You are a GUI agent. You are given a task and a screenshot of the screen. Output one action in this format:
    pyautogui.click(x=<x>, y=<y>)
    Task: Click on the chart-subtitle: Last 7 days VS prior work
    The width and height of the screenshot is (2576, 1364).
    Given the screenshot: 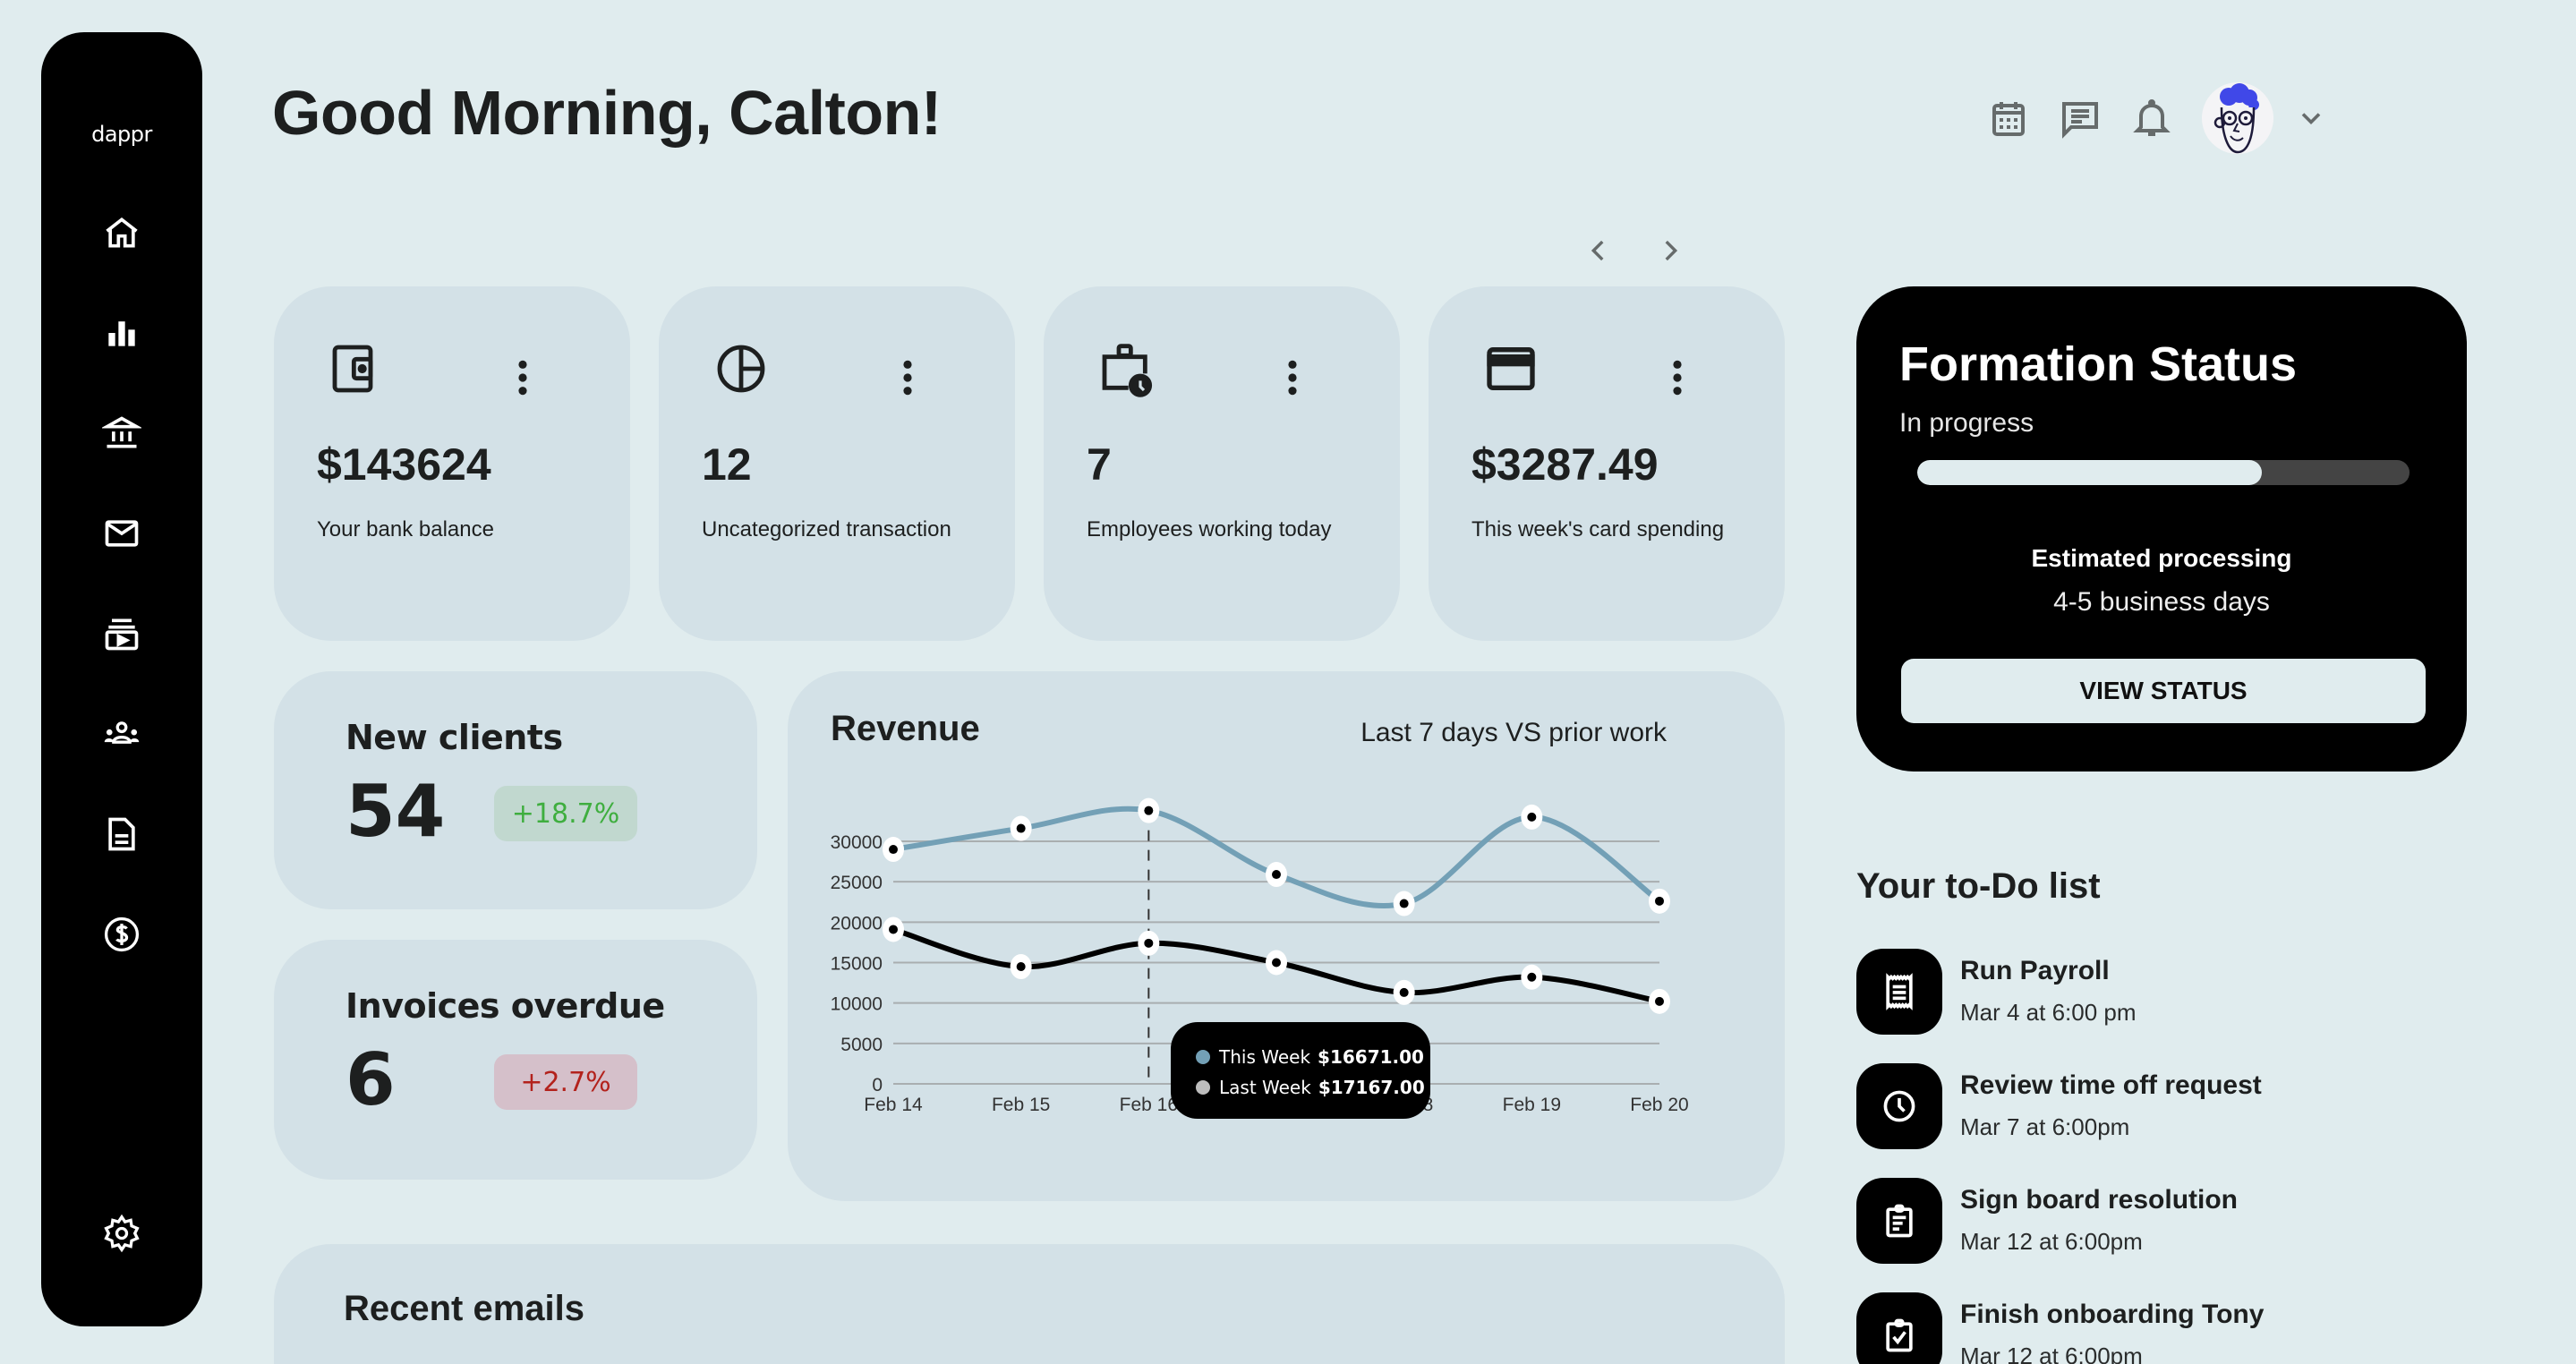 What is the action you would take?
    pyautogui.click(x=1514, y=732)
    